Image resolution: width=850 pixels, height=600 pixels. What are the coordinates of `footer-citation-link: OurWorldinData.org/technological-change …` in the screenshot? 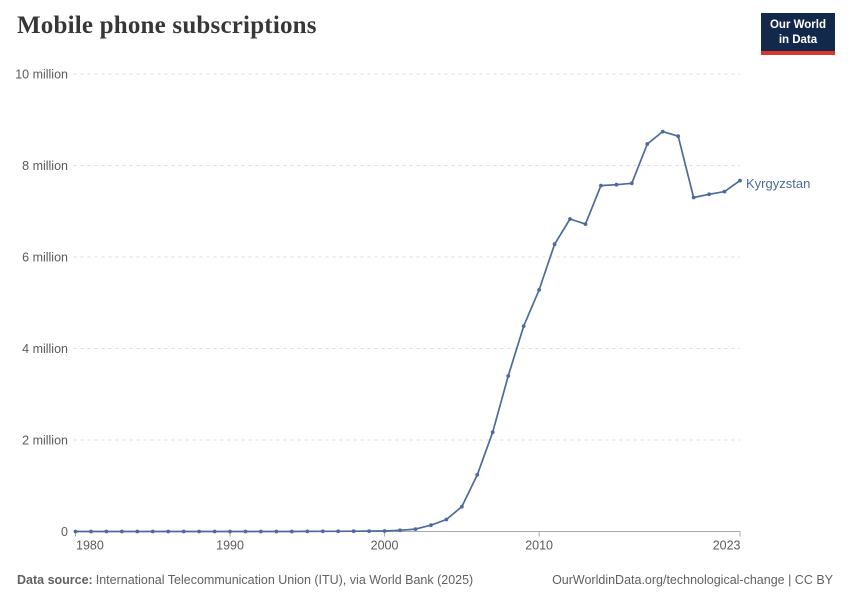 It's located at (692, 580).